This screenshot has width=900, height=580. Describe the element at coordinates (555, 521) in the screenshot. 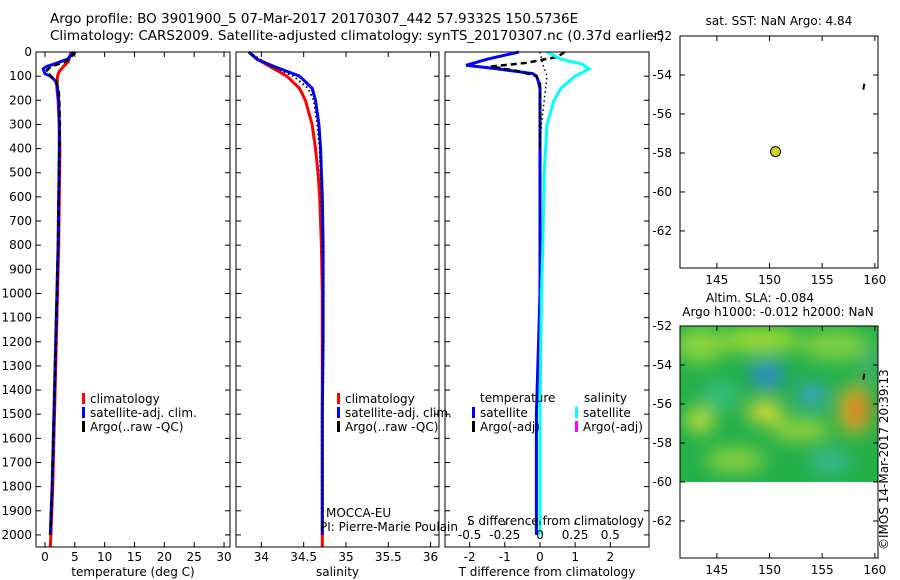

I see `difference-xlabel-top: S difference from climatology` at that location.